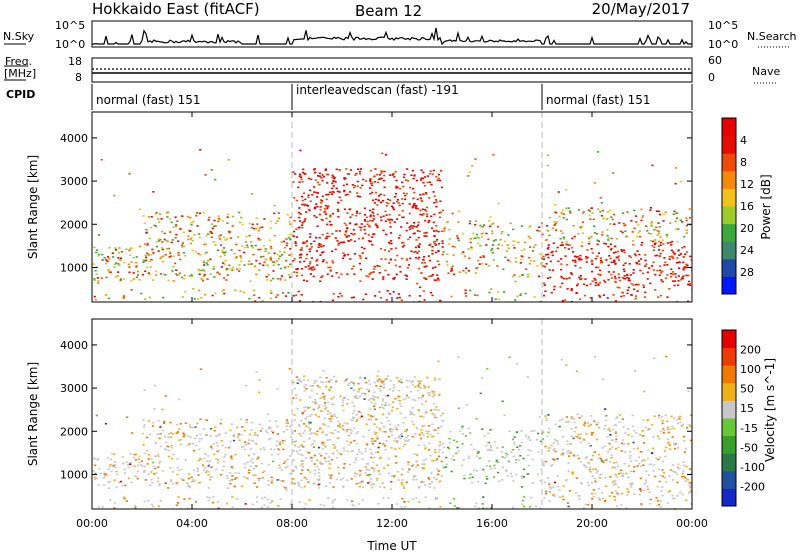 This screenshot has height=554, width=800. I want to click on colorbar-tick-label: 24, so click(747, 250).